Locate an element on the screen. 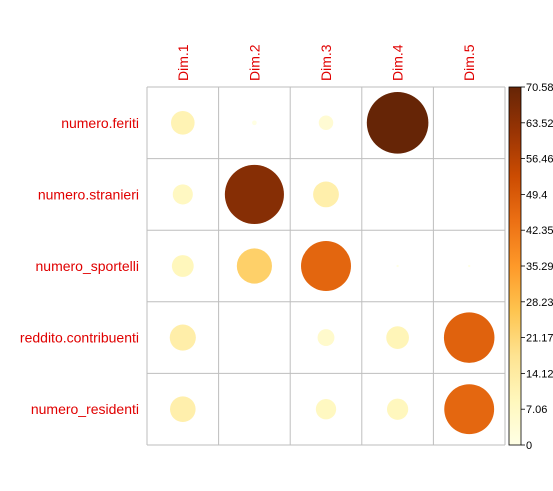  row-label: numero.stranieri is located at coordinates (88, 194).